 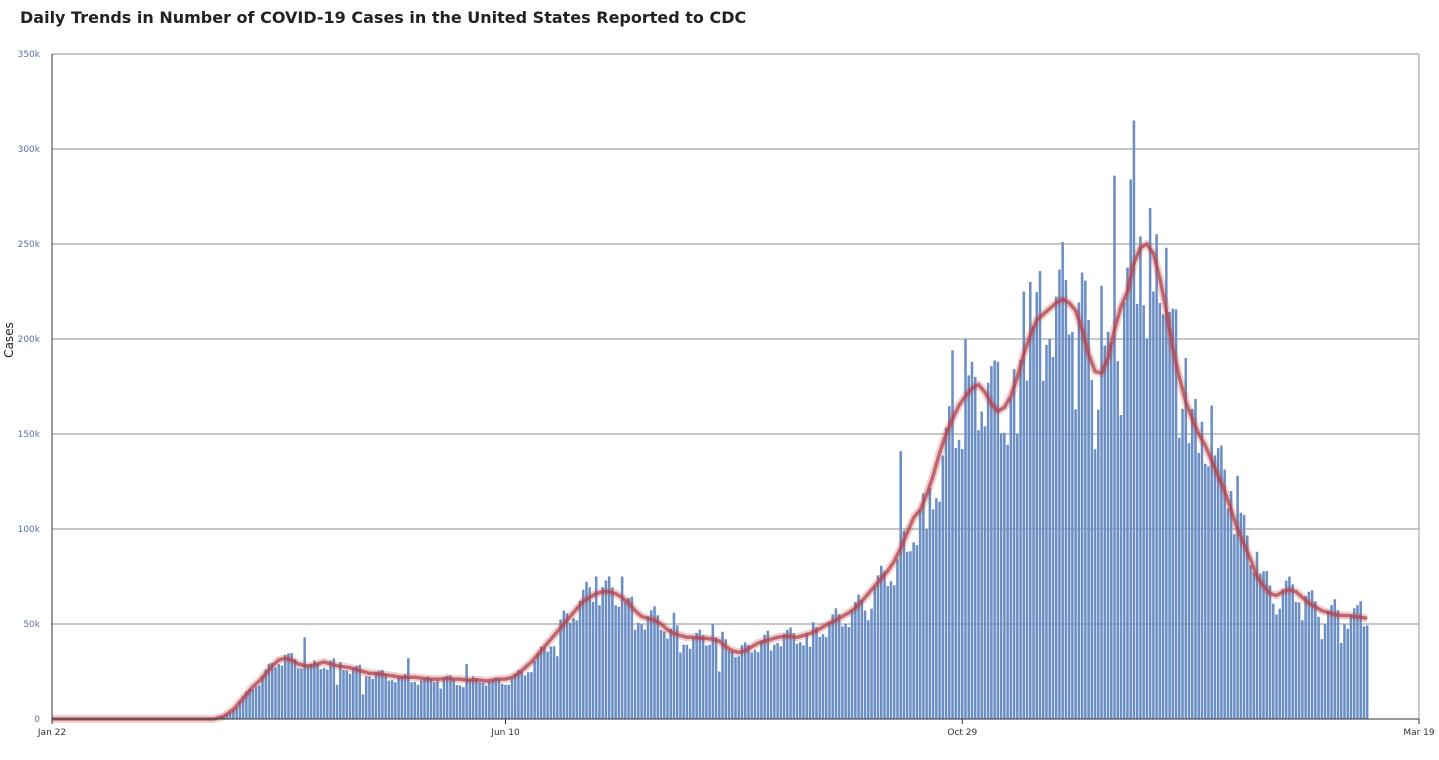 What do you see at coordinates (31, 625) in the screenshot?
I see `y-tick-label: 50k` at bounding box center [31, 625].